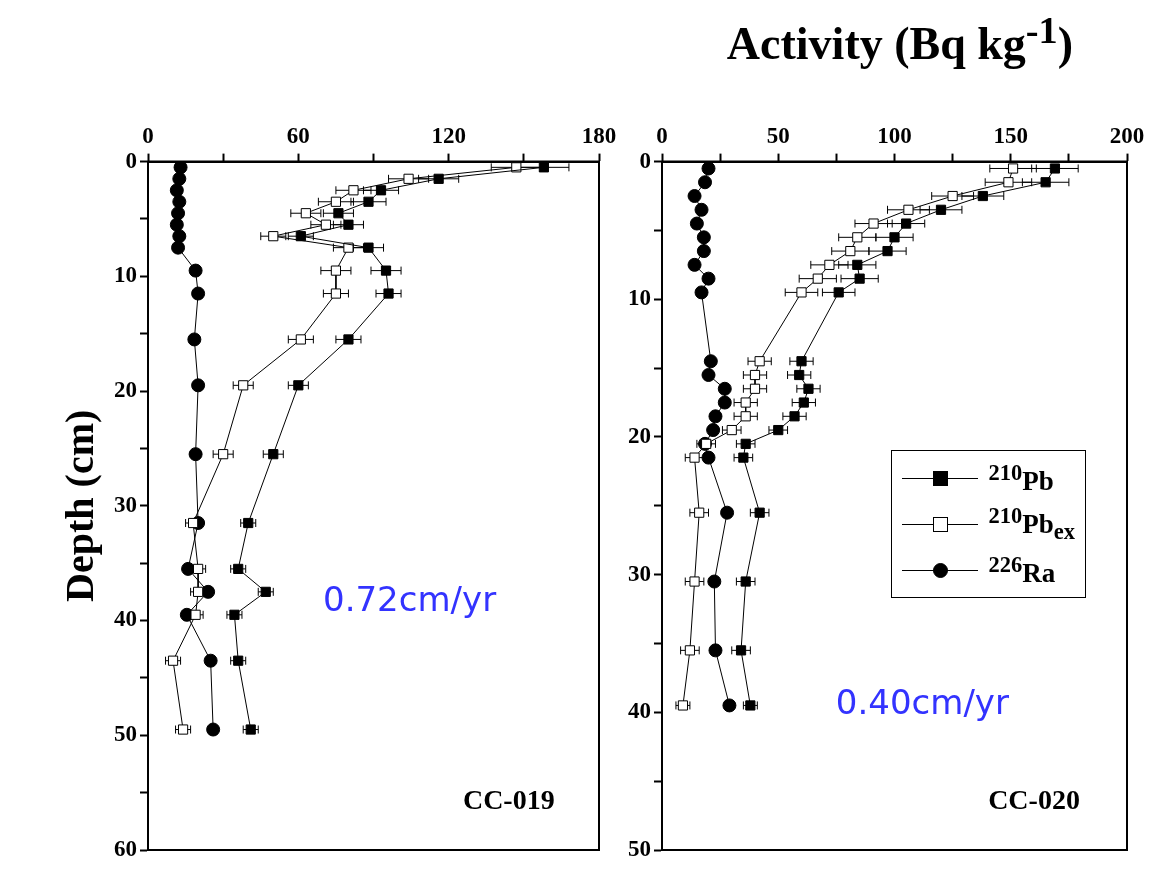 This screenshot has width=1159, height=878. Describe the element at coordinates (1127, 135) in the screenshot. I see `x-tick-label: 200` at that location.